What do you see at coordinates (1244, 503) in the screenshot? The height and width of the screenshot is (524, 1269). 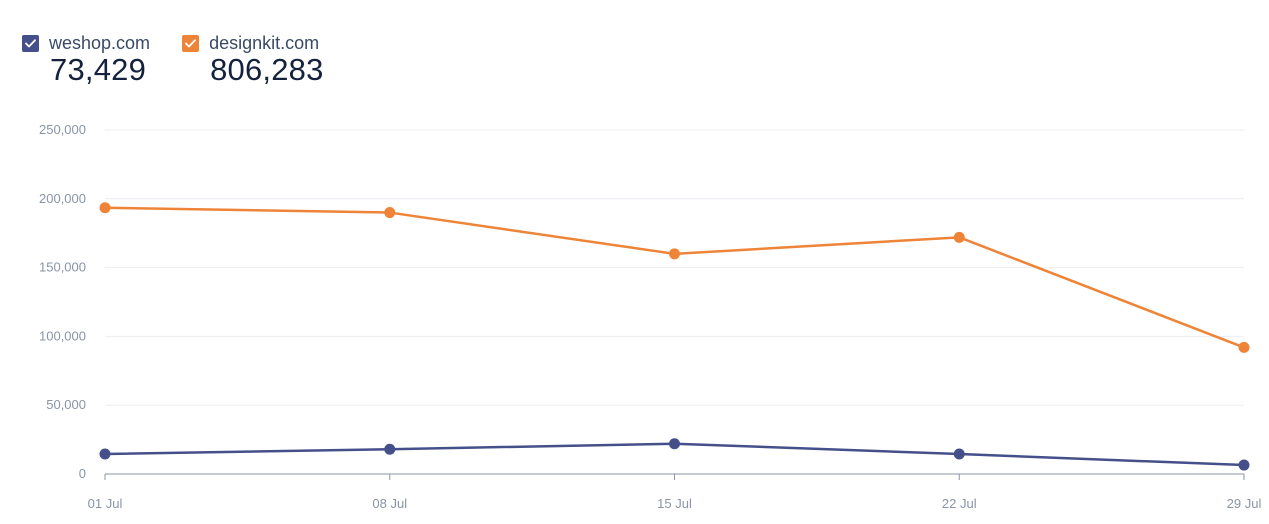 I see `x-tick-label: 29 Jul` at bounding box center [1244, 503].